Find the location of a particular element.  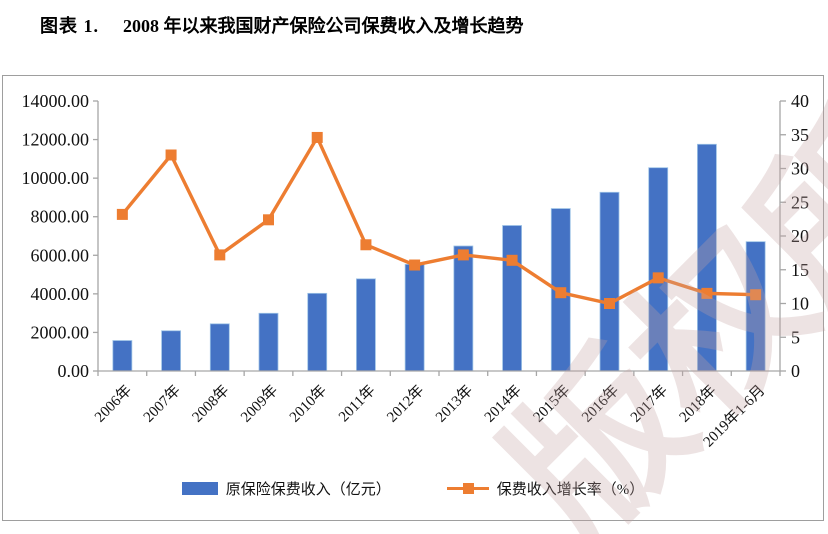

bar-2009年 is located at coordinates (268, 342).